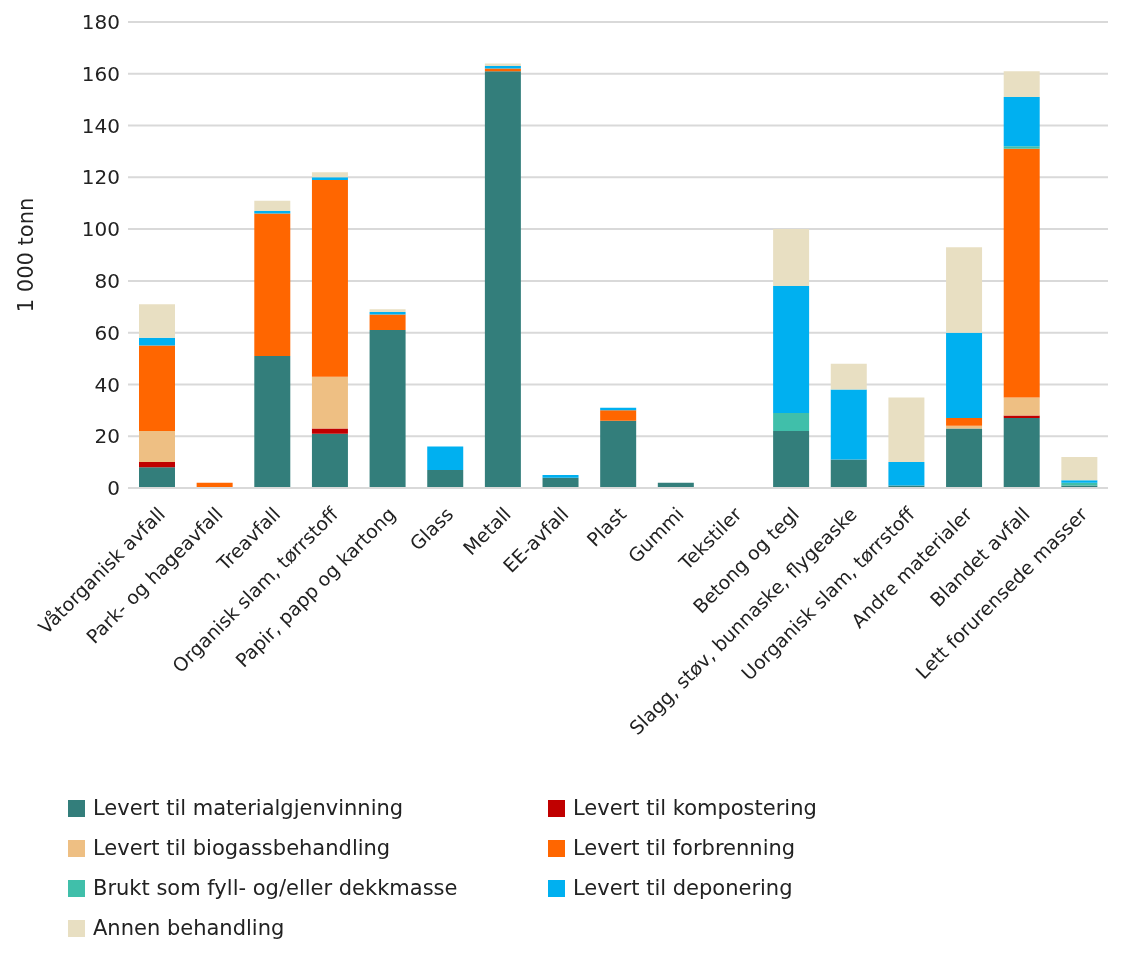  I want to click on y-tick-label: 160, so click(100, 73).